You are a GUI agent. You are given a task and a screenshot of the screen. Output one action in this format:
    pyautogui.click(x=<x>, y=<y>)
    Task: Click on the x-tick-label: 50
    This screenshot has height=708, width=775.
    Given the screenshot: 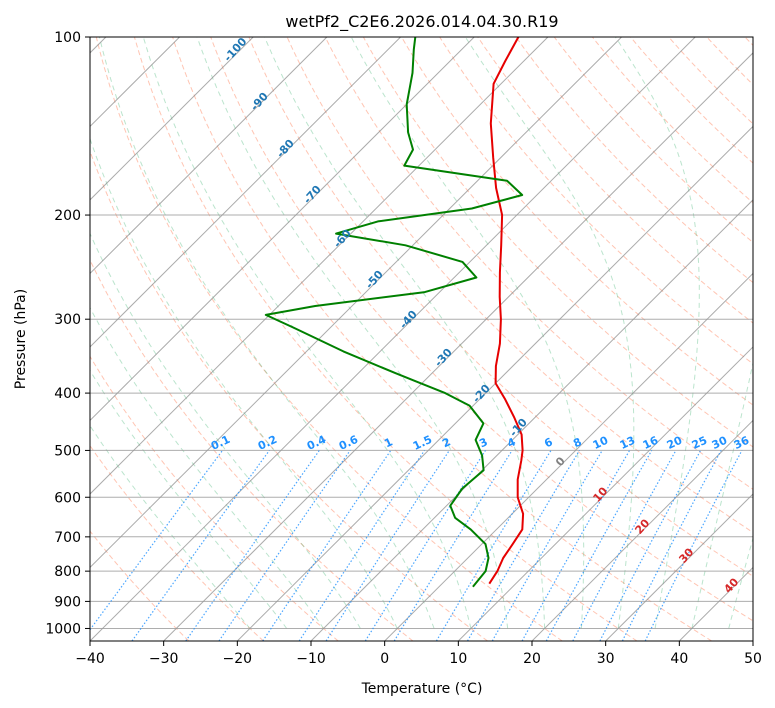 What is the action you would take?
    pyautogui.click(x=753, y=659)
    